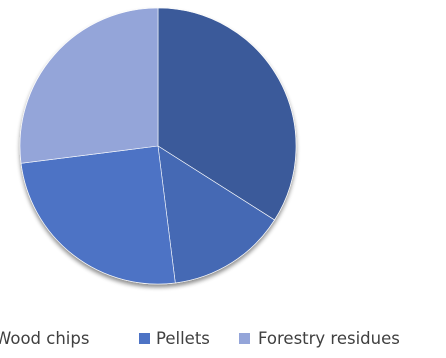 This screenshot has height=358, width=446. Describe the element at coordinates (183, 338) in the screenshot. I see `legend-label-pellets: Pellets` at that location.